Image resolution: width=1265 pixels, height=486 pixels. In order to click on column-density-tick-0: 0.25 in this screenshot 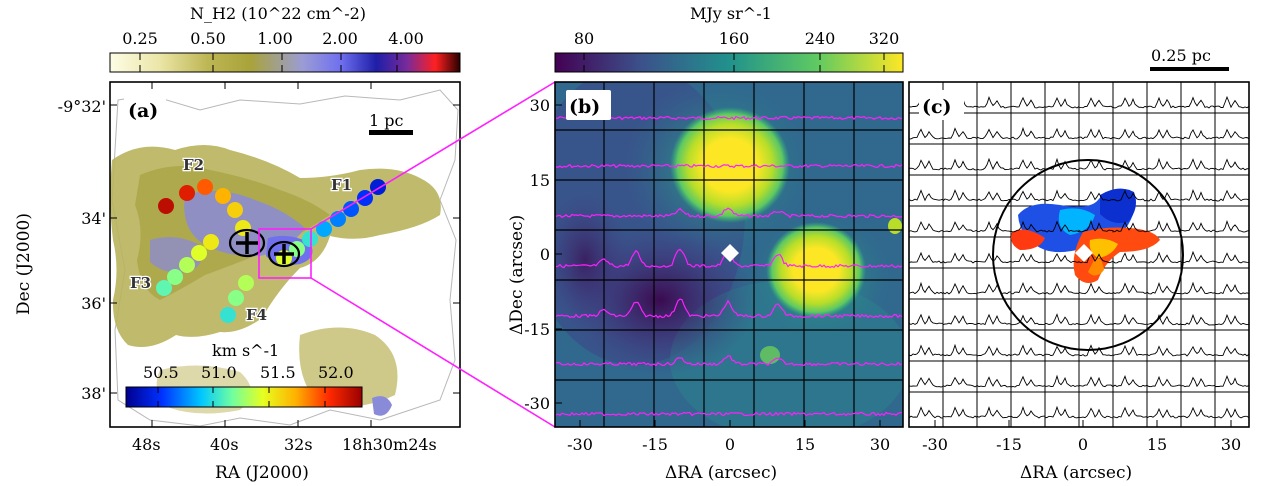, I will do `click(140, 38)`.